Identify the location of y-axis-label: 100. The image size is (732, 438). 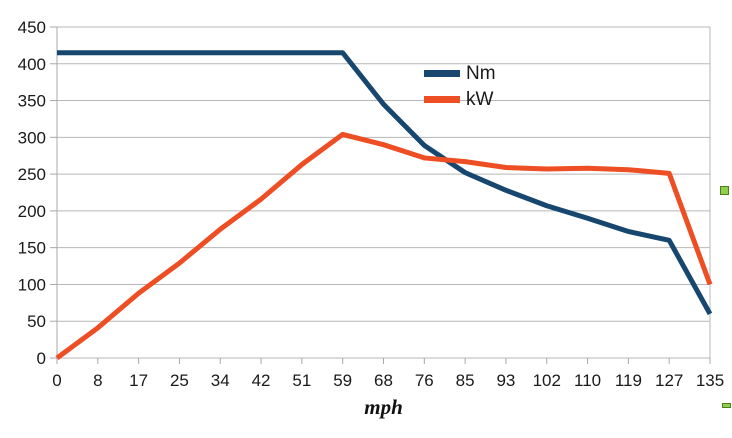
(32, 284).